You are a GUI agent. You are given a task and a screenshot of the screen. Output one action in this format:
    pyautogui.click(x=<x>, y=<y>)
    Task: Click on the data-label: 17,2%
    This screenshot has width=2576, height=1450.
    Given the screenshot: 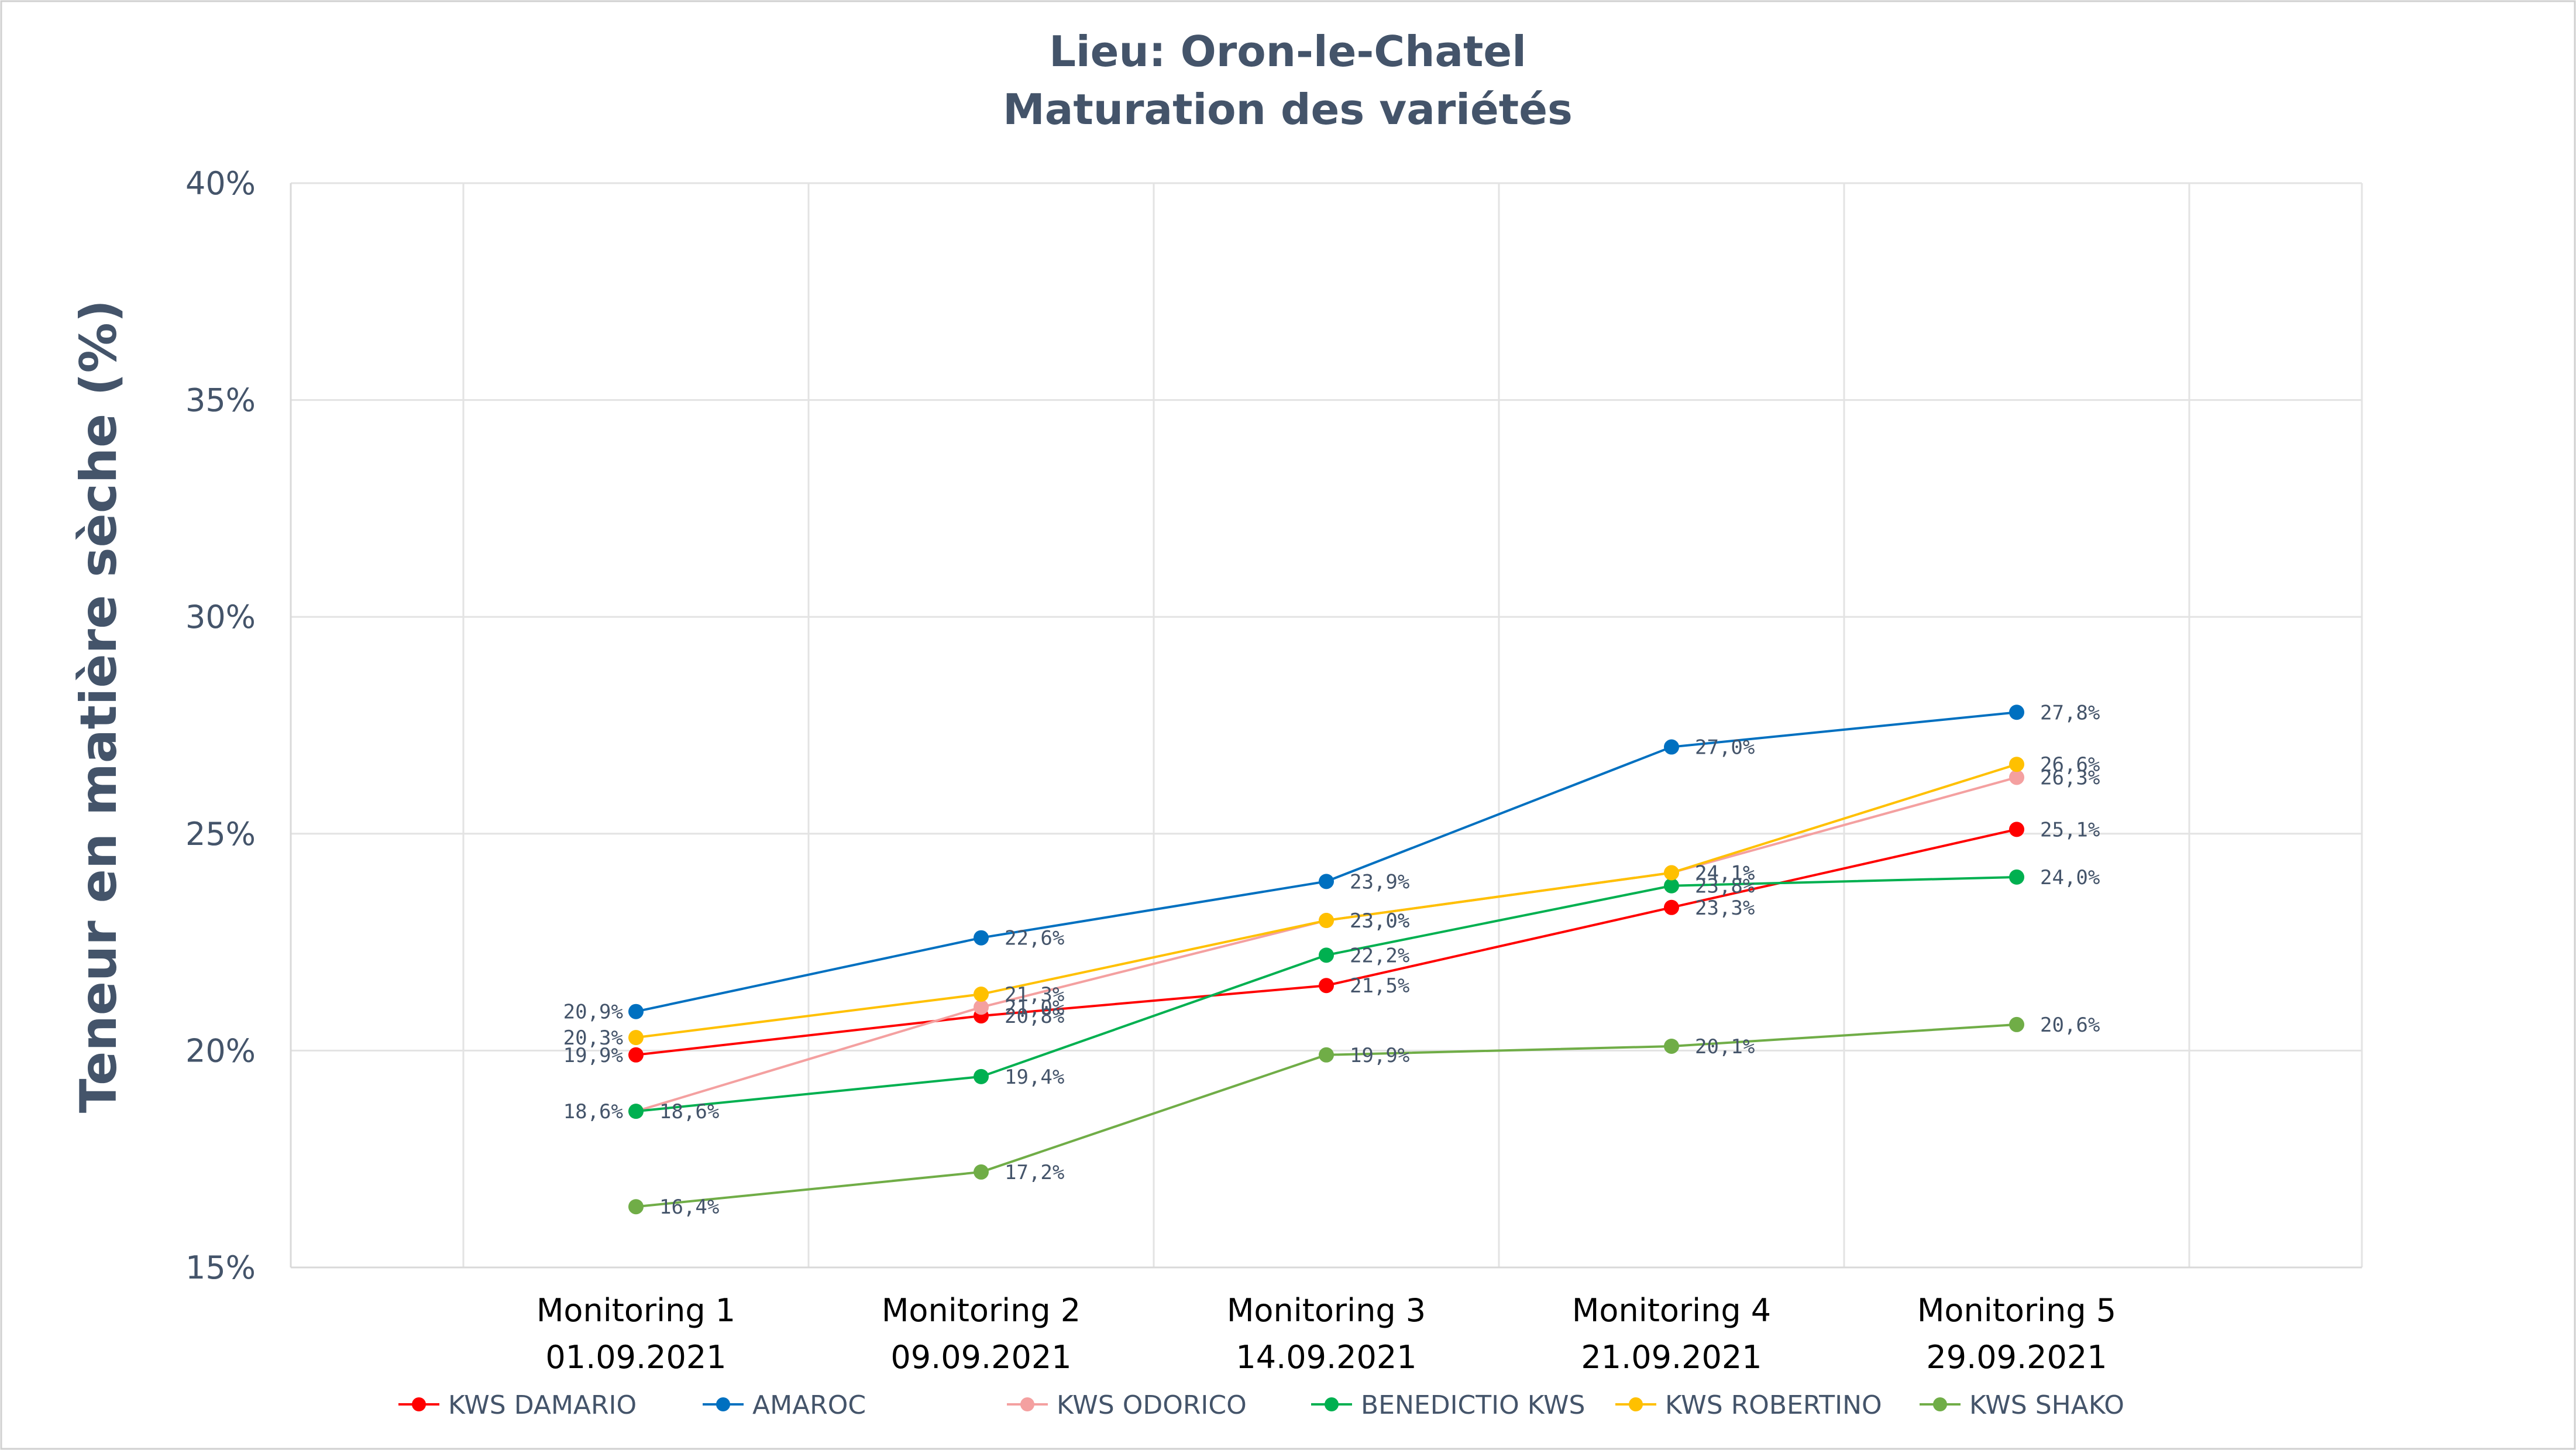 What is the action you would take?
    pyautogui.click(x=1034, y=1172)
    